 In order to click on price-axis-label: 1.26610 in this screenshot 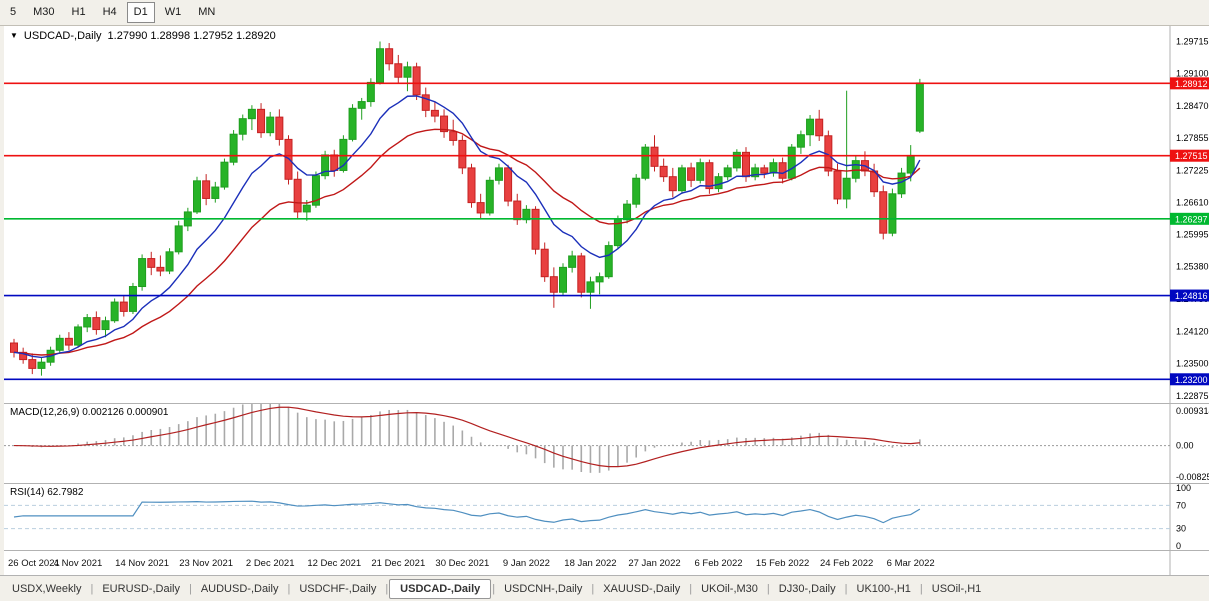, I will do `click(1192, 203)`.